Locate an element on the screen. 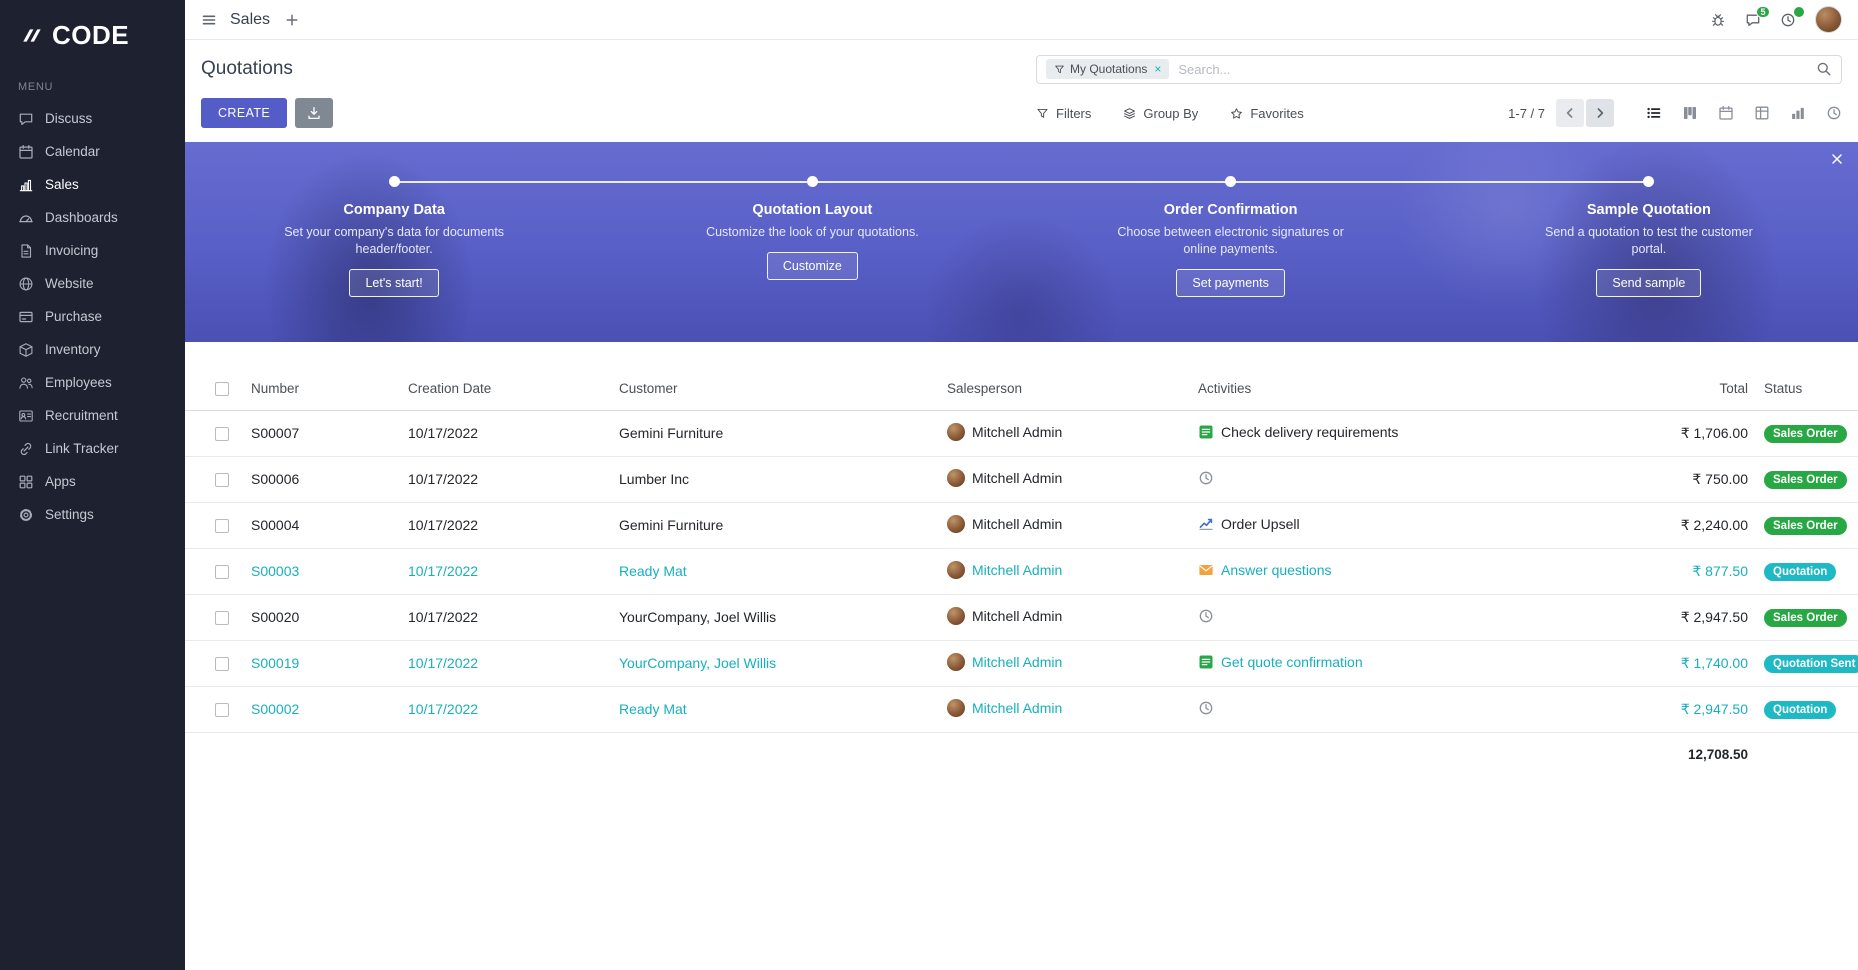 The width and height of the screenshot is (1858, 970). website-icon is located at coordinates (26, 284).